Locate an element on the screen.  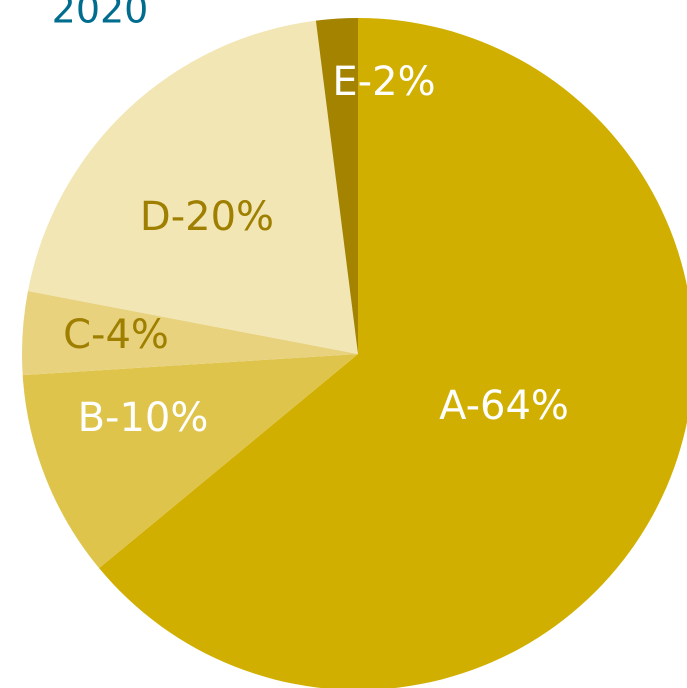
data-label: D-20% is located at coordinates (207, 217).